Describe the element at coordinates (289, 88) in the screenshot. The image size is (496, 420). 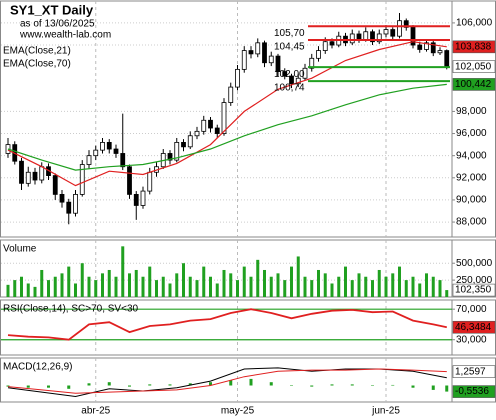
I see `level-label: 100,74` at that location.